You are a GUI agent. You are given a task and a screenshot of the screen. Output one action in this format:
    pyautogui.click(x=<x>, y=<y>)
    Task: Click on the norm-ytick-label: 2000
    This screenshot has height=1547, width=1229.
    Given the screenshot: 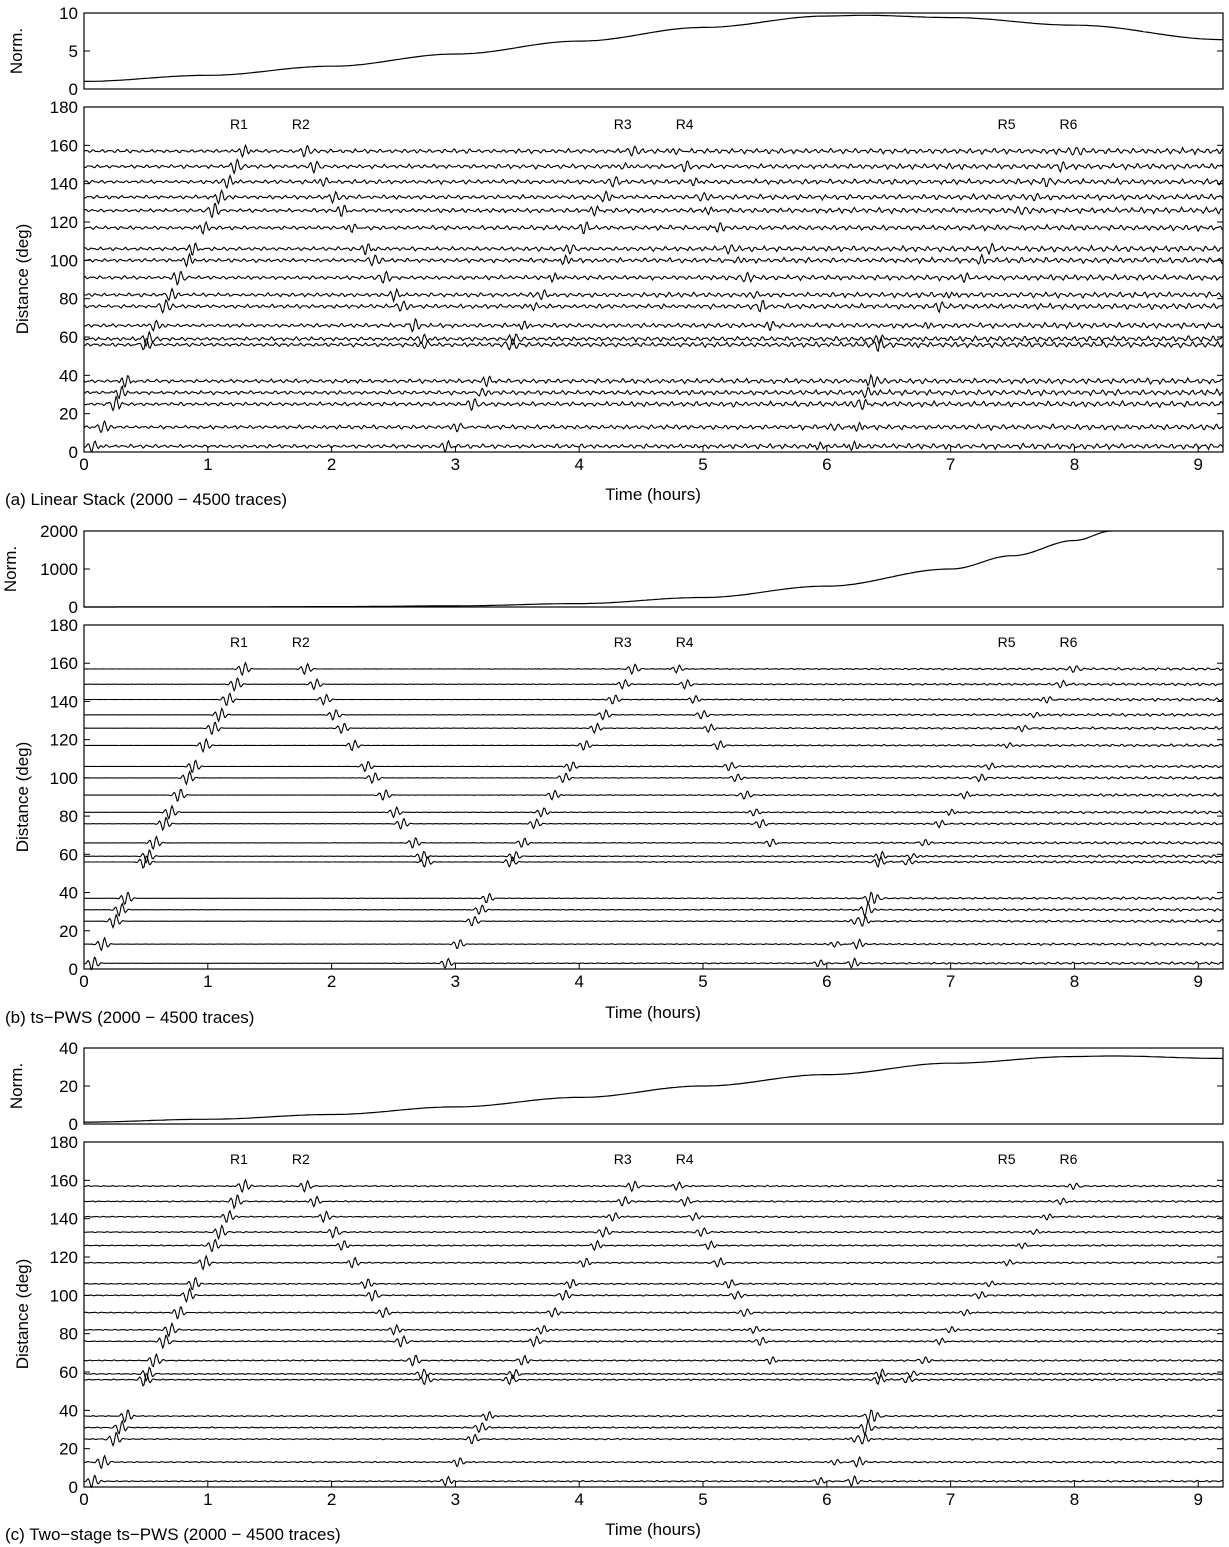 What is the action you would take?
    pyautogui.click(x=59, y=531)
    